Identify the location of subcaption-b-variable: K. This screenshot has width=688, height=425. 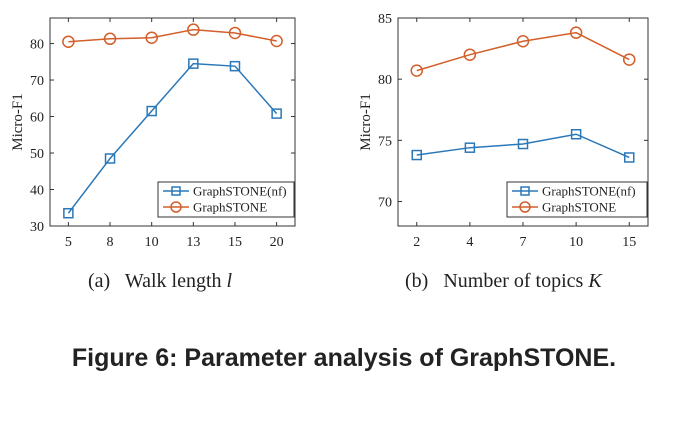
(595, 281).